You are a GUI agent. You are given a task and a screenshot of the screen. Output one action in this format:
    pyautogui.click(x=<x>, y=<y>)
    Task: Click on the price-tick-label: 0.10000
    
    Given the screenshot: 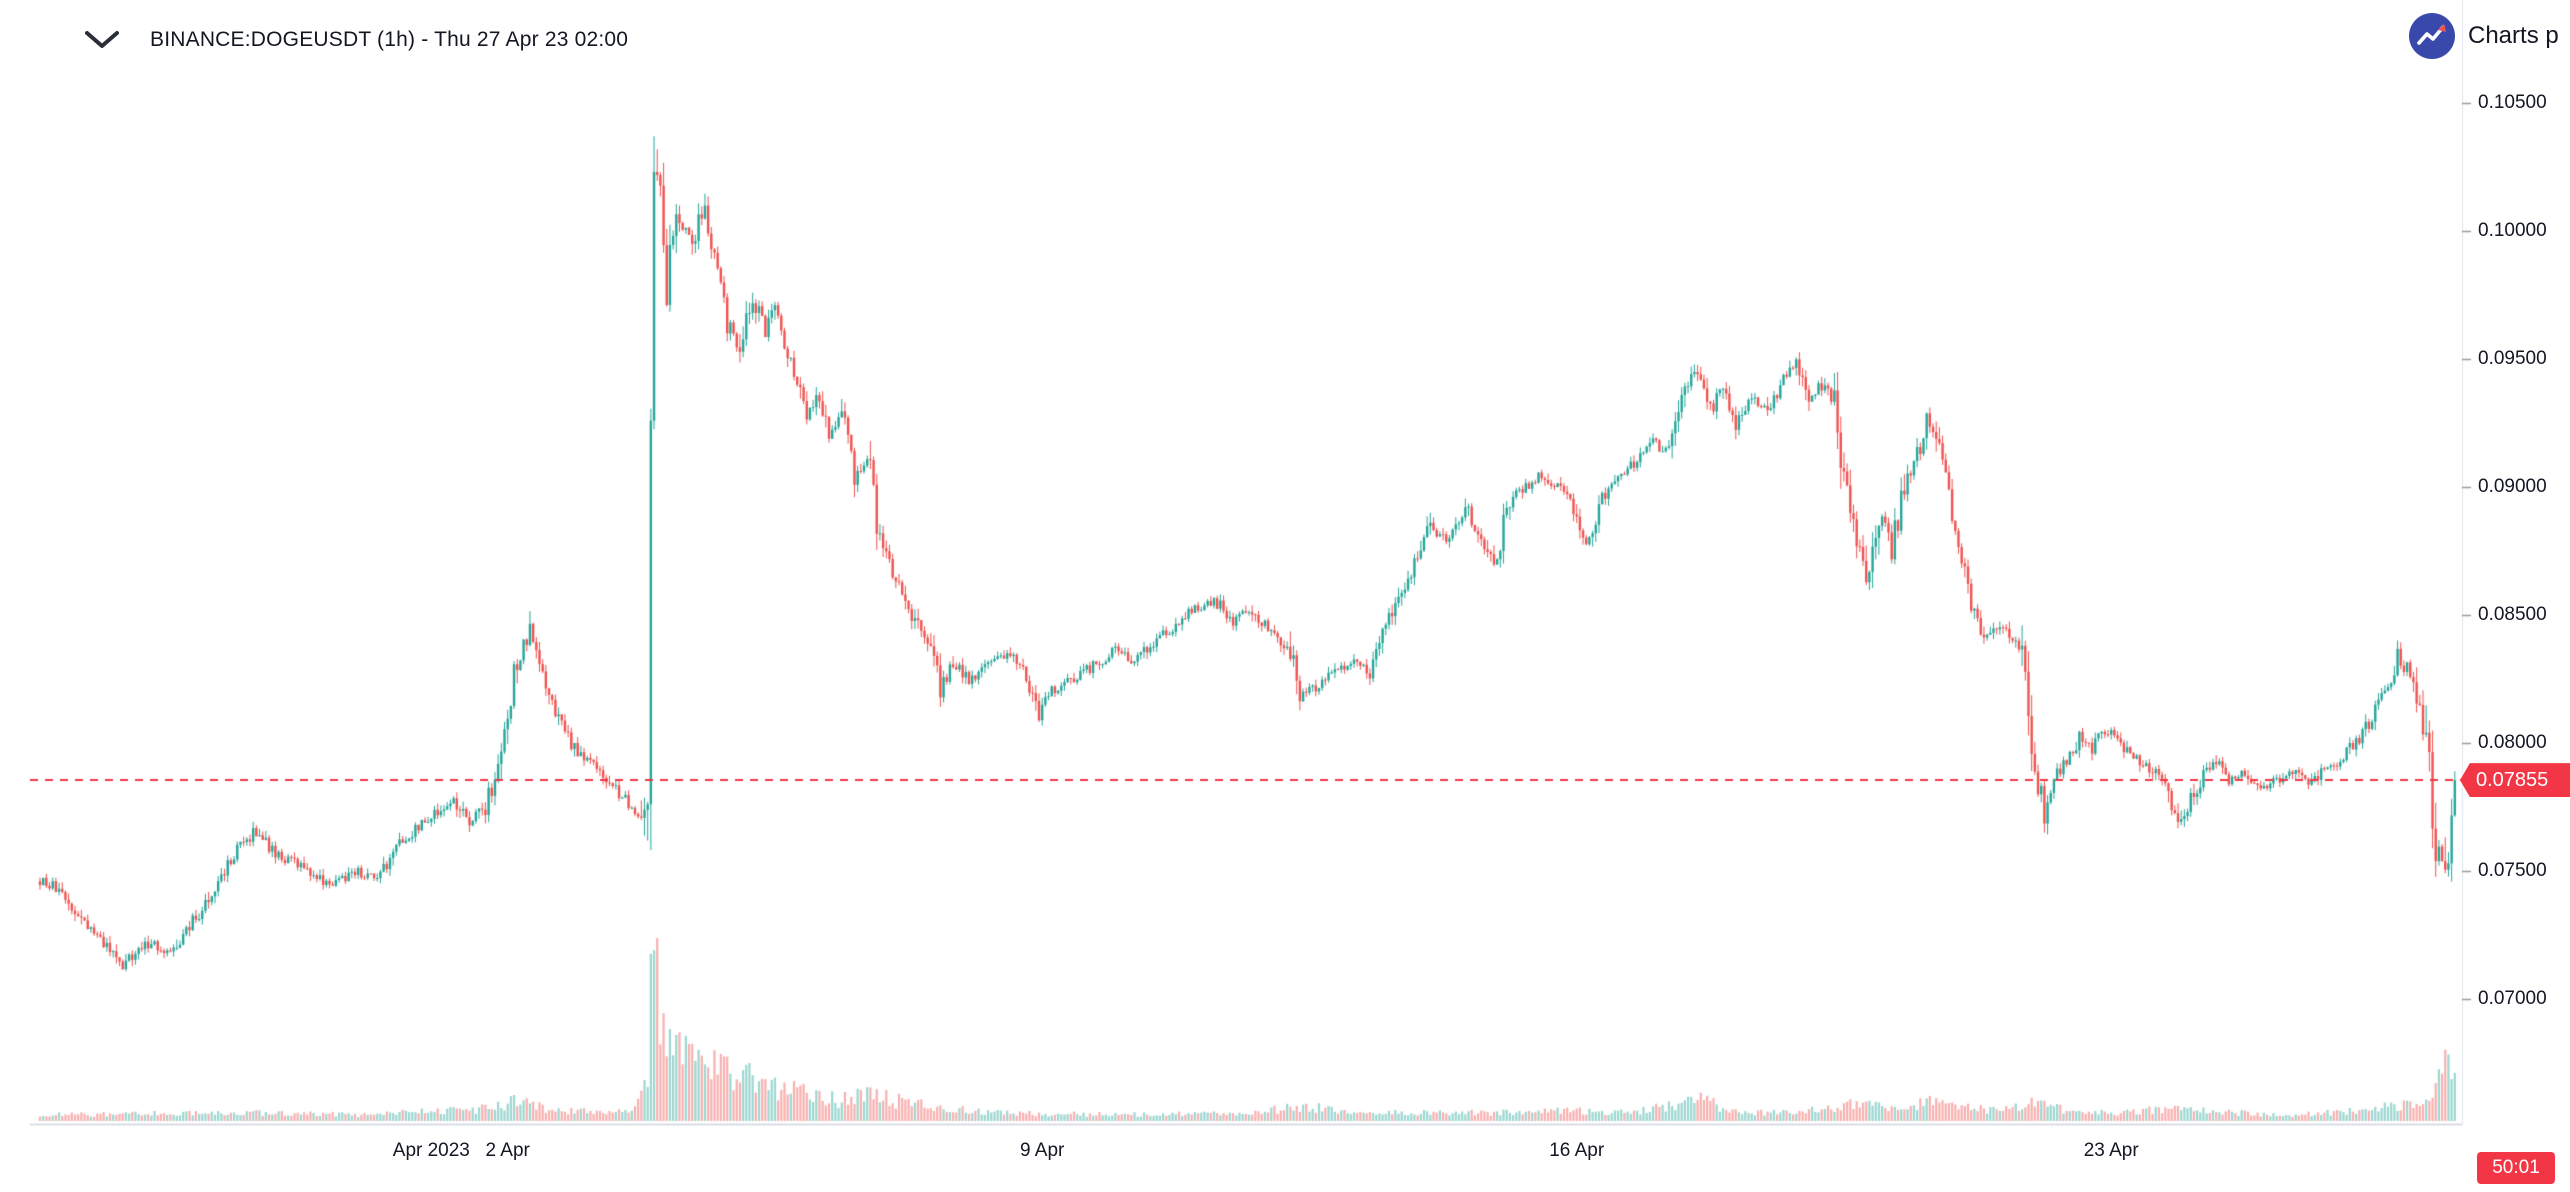 What is the action you would take?
    pyautogui.click(x=2512, y=230)
    